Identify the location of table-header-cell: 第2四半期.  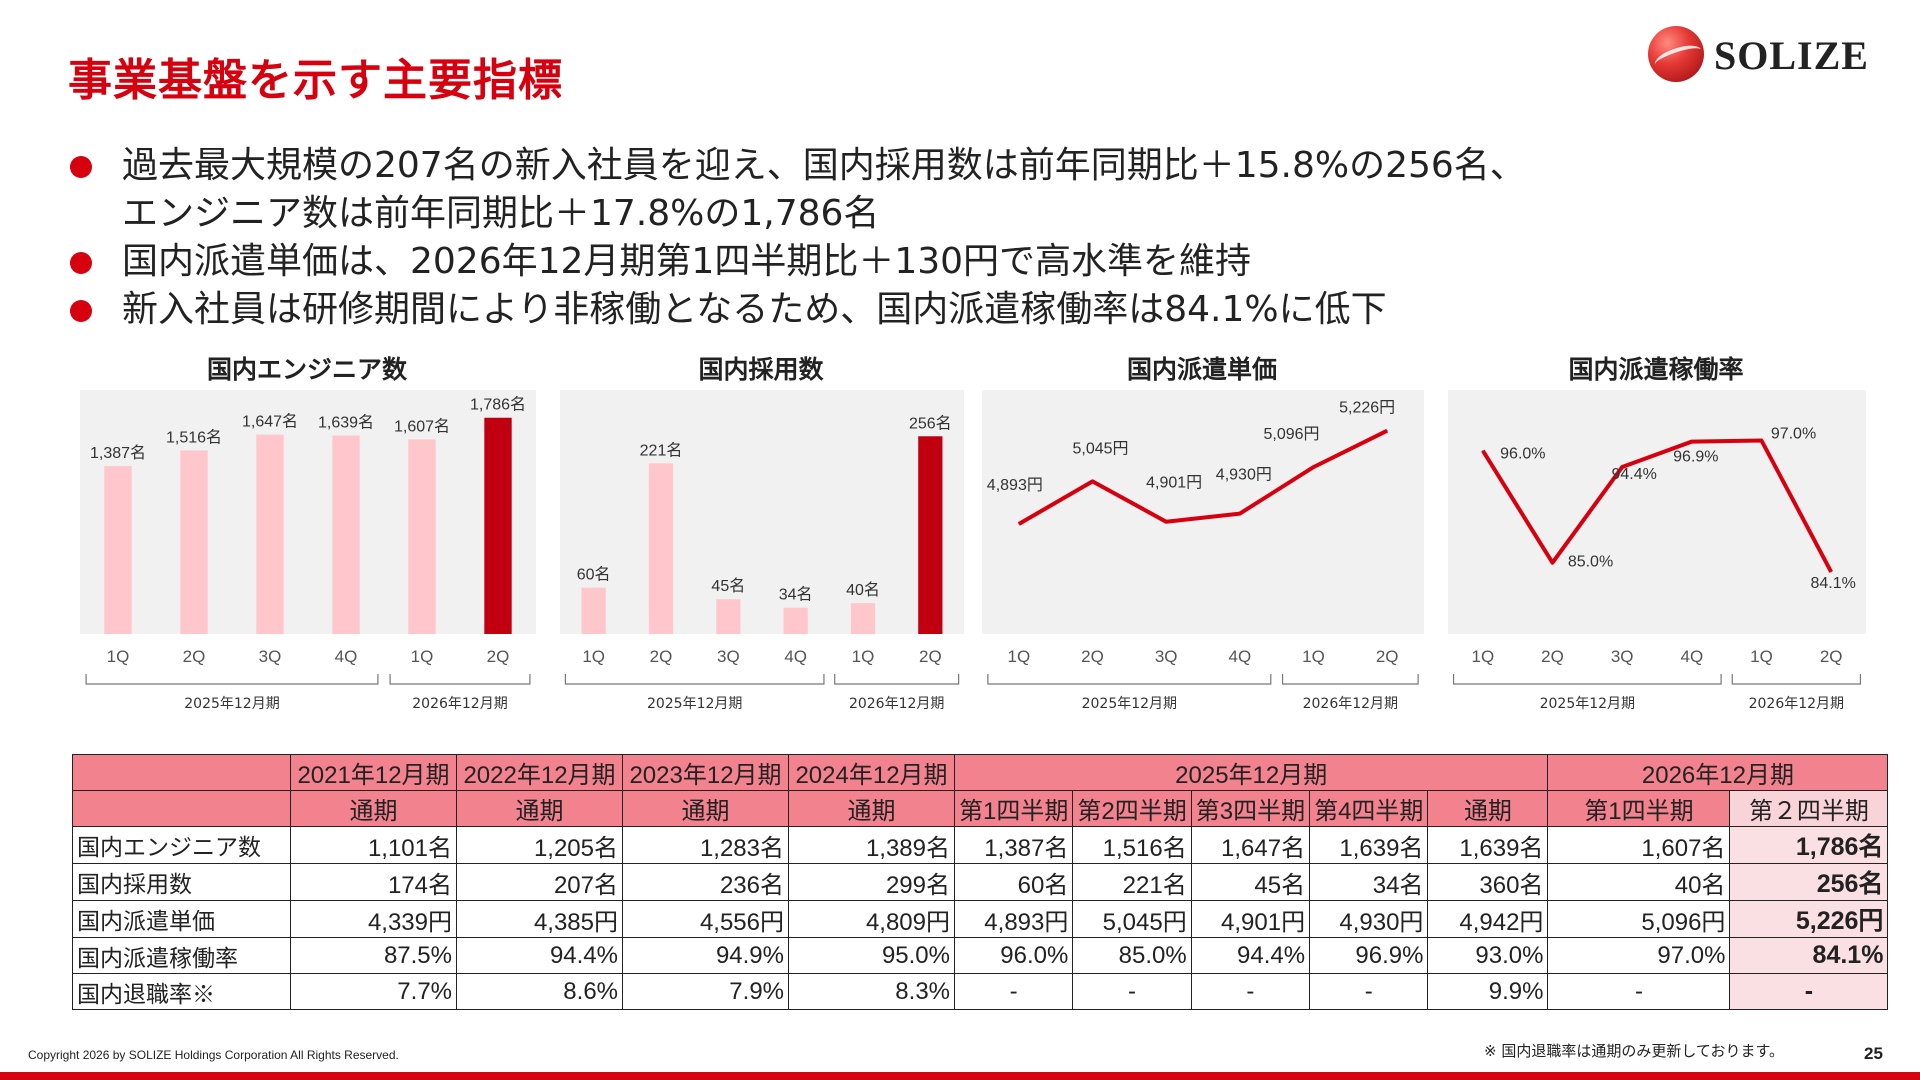
(1132, 808).